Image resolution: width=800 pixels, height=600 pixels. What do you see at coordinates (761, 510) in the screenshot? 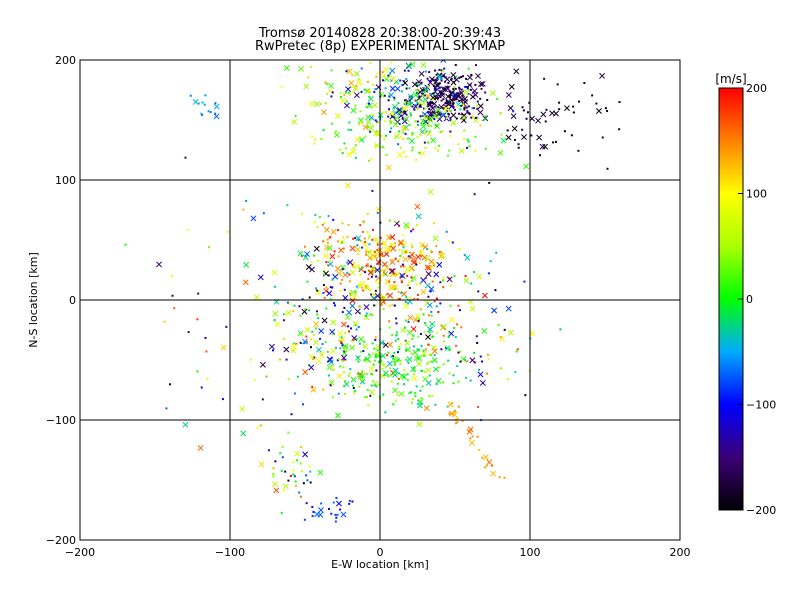
I see `colorbar-tick-label: −200` at bounding box center [761, 510].